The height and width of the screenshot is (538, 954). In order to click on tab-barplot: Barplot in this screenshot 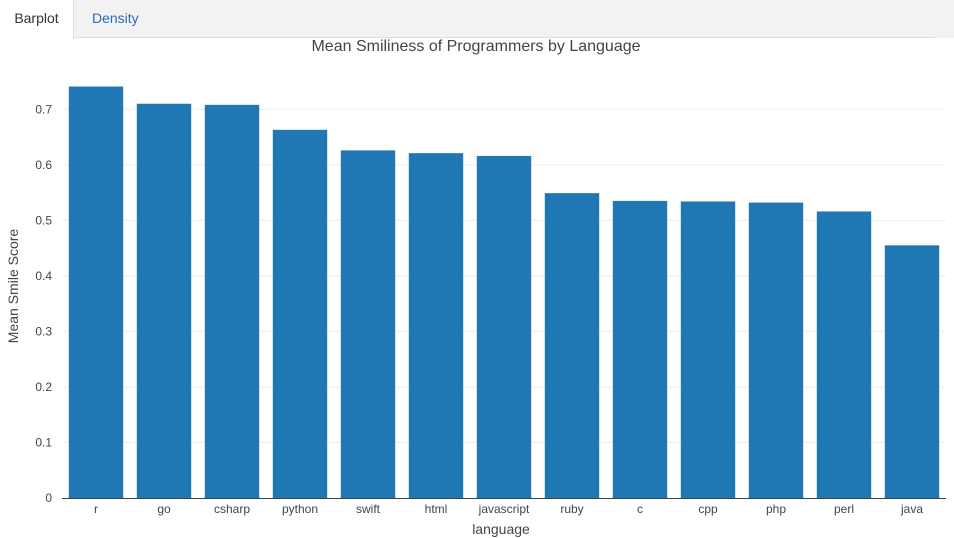, I will do `click(37, 19)`.